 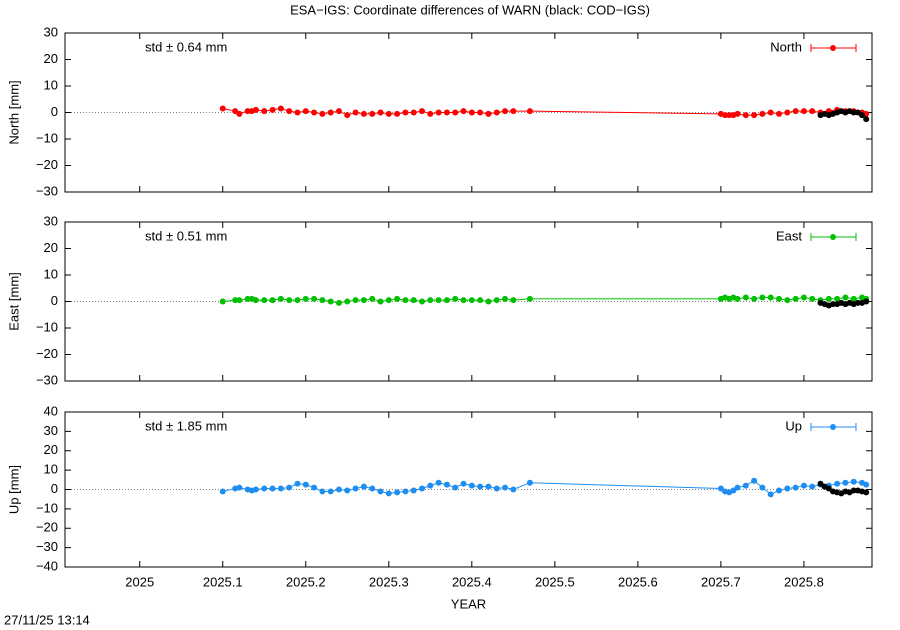 I want to click on timestamp: 27/11/25 13:14, so click(x=47, y=619).